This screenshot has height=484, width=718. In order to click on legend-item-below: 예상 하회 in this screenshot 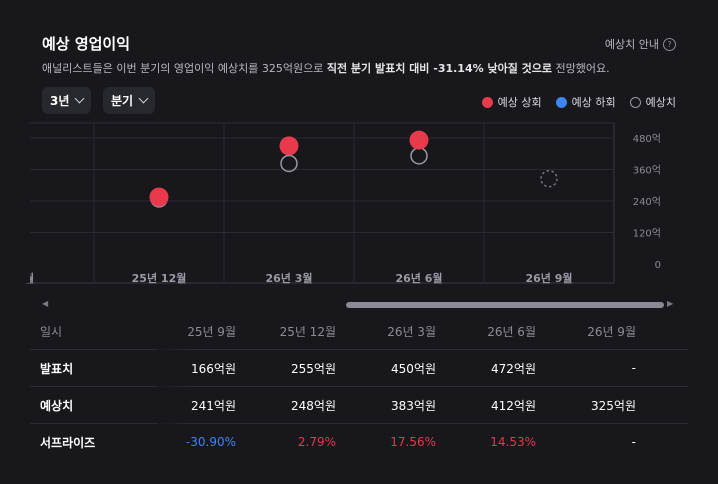, I will do `click(585, 102)`.